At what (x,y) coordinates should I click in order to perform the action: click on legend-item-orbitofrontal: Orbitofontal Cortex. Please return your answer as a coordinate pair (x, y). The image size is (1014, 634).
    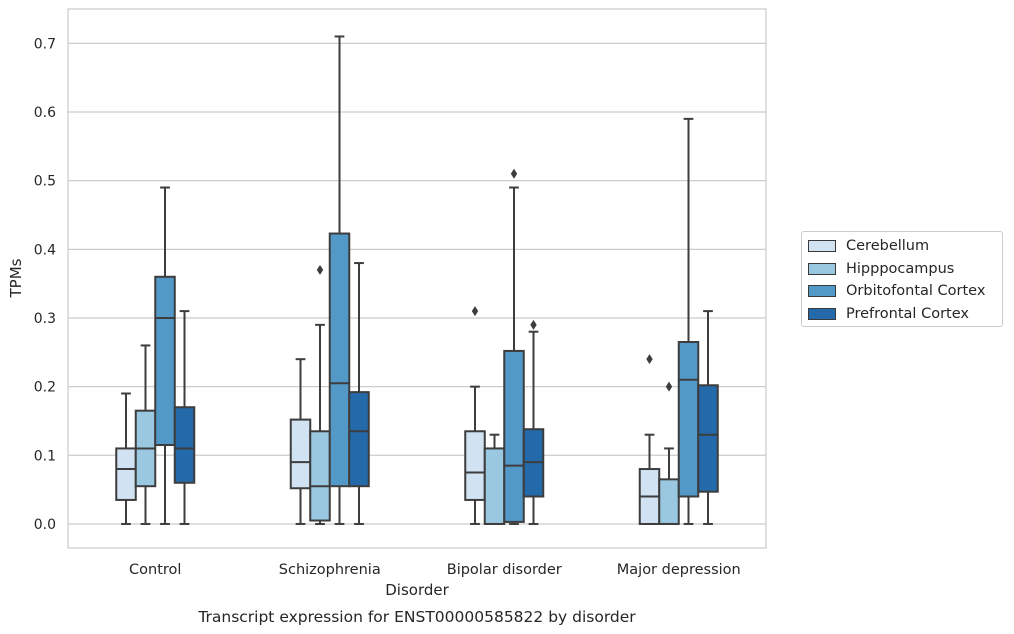
    Looking at the image, I should click on (896, 291).